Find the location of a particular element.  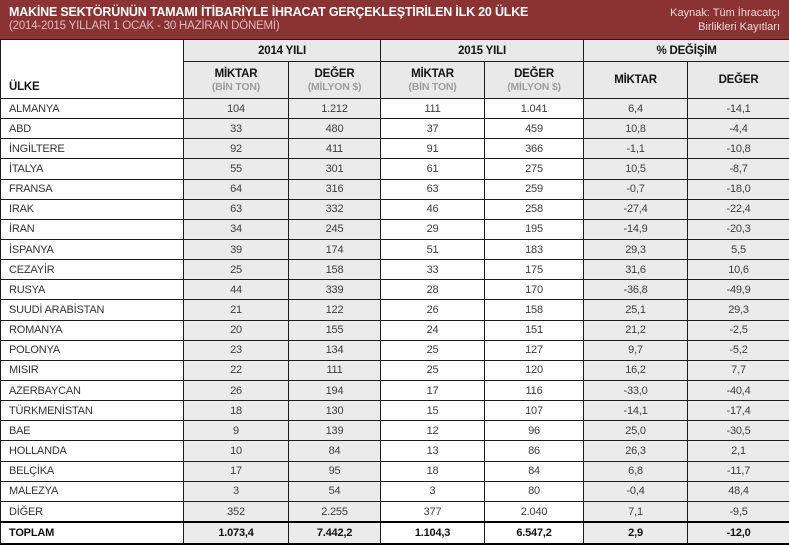

value-cell: 7,1 is located at coordinates (636, 511).